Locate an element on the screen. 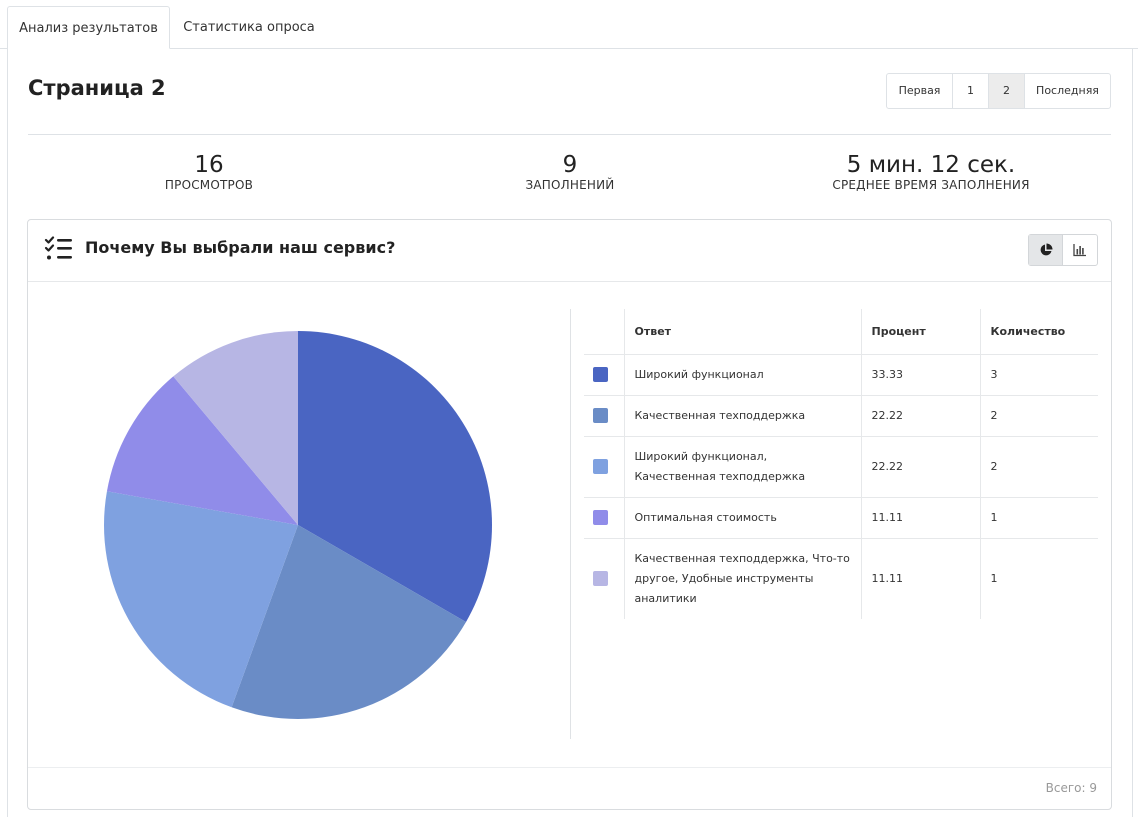 Image resolution: width=1138 pixels, height=817 pixels. table-row: Качественная техподдержка 22.22 2 is located at coordinates (841, 415).